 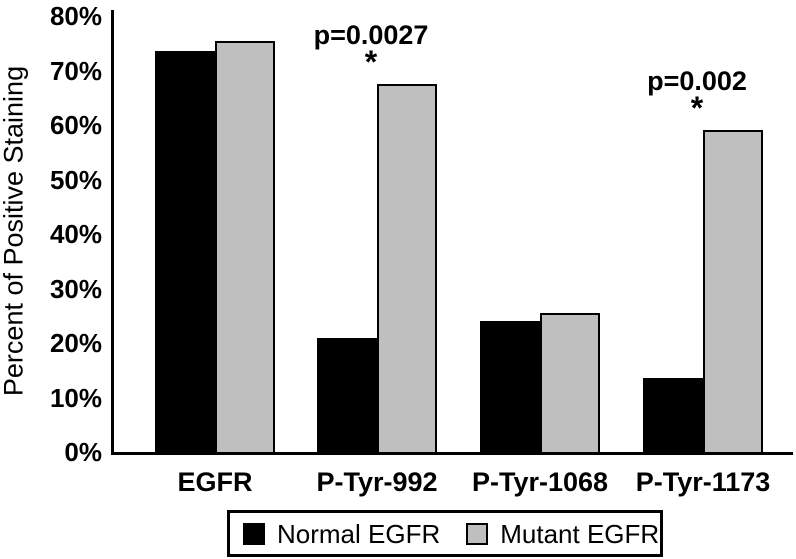 What do you see at coordinates (75, 343) in the screenshot?
I see `y-tick-label: 20%` at bounding box center [75, 343].